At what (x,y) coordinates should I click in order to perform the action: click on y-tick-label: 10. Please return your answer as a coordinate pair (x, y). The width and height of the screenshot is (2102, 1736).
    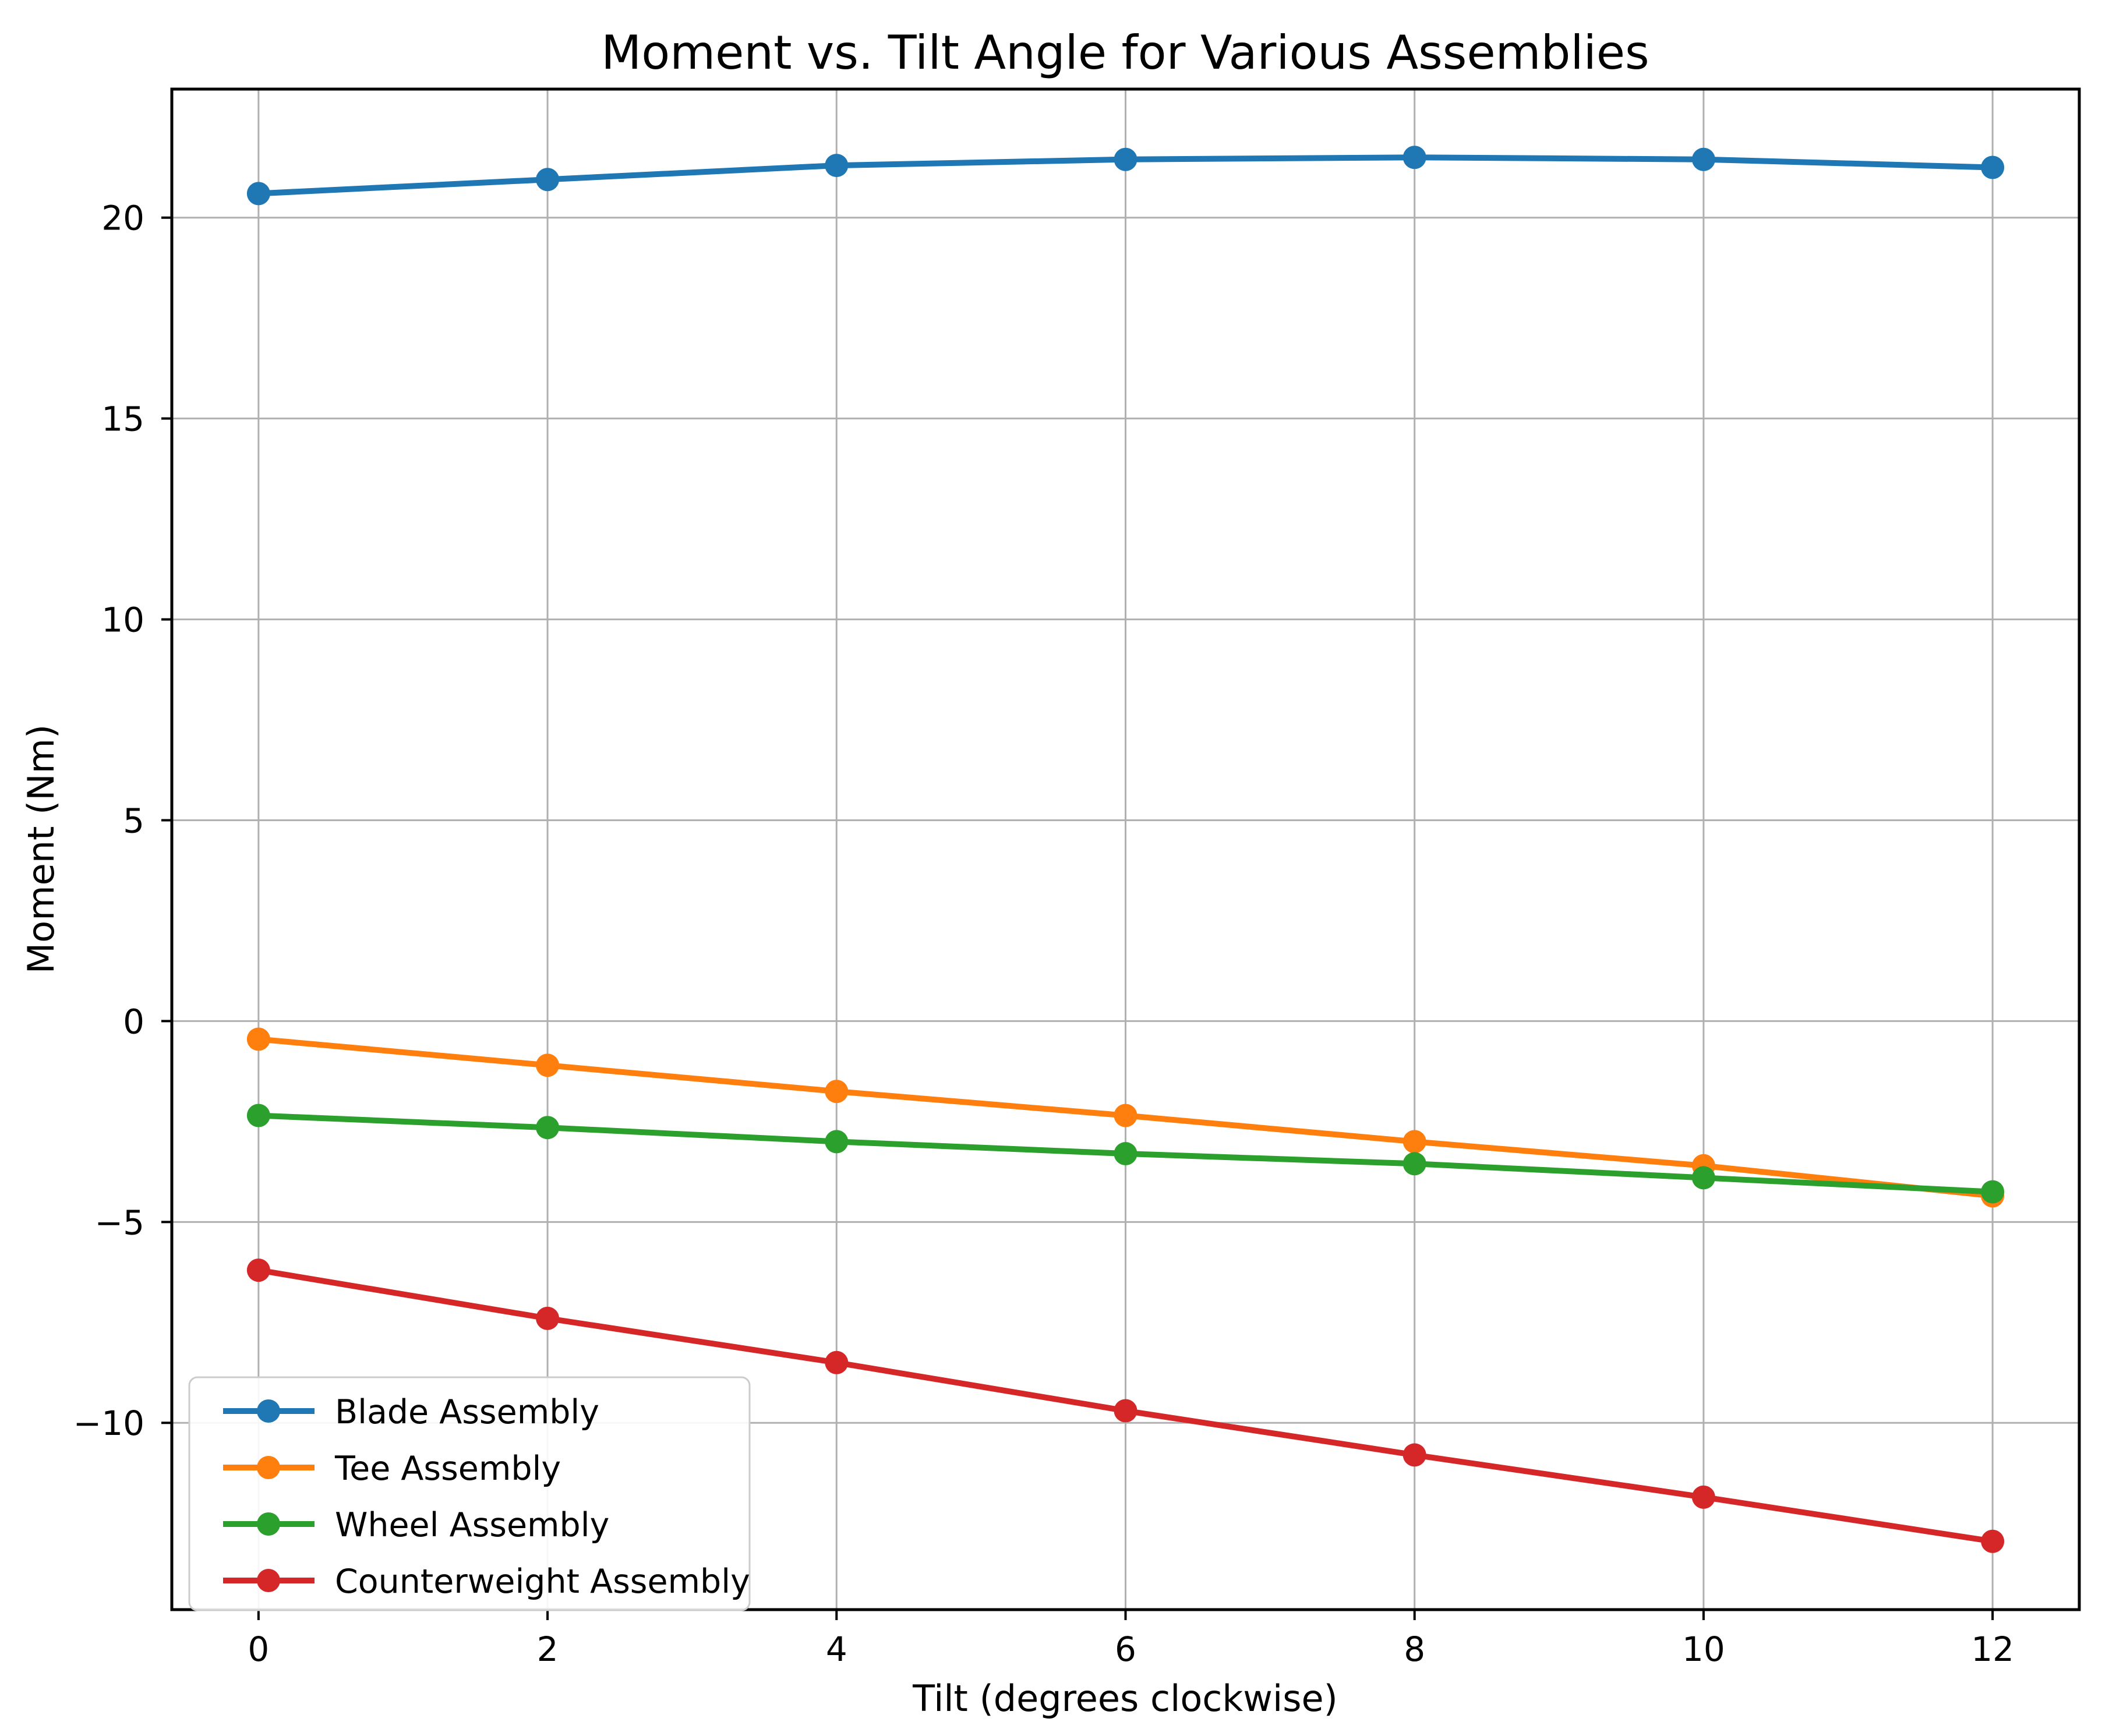
    Looking at the image, I should click on (123, 620).